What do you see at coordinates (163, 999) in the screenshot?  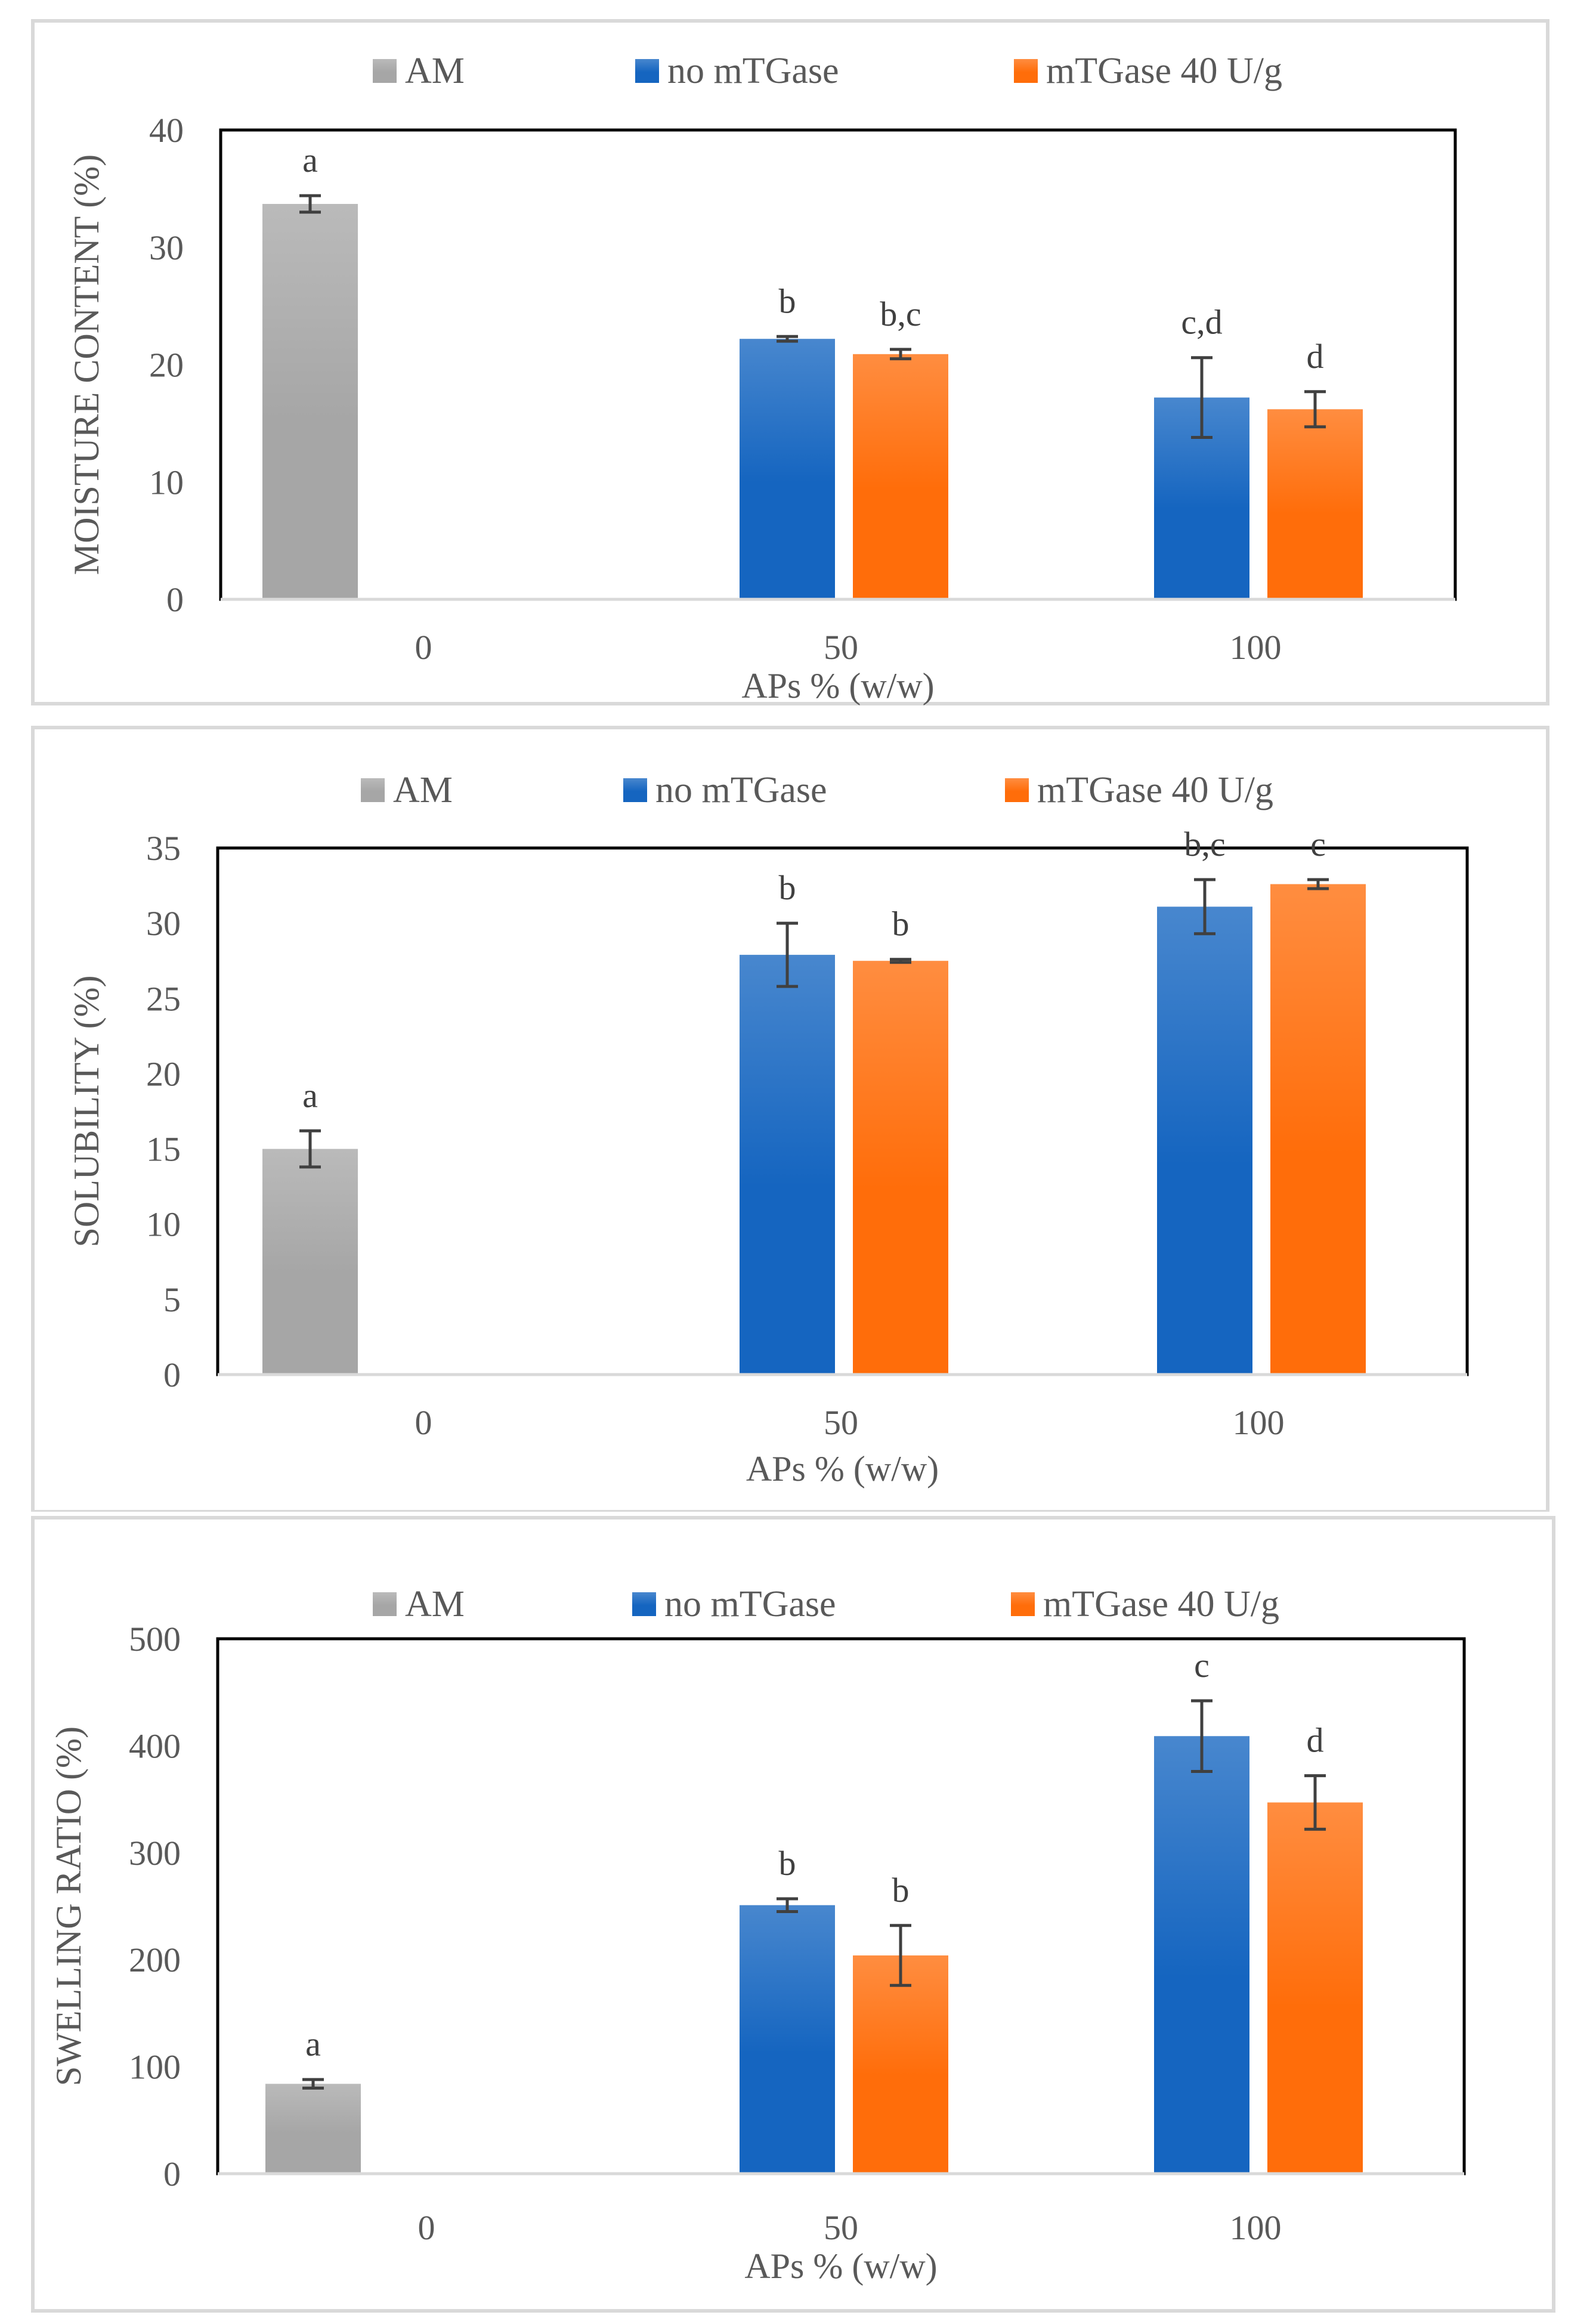 I see `y-tick-label: 25` at bounding box center [163, 999].